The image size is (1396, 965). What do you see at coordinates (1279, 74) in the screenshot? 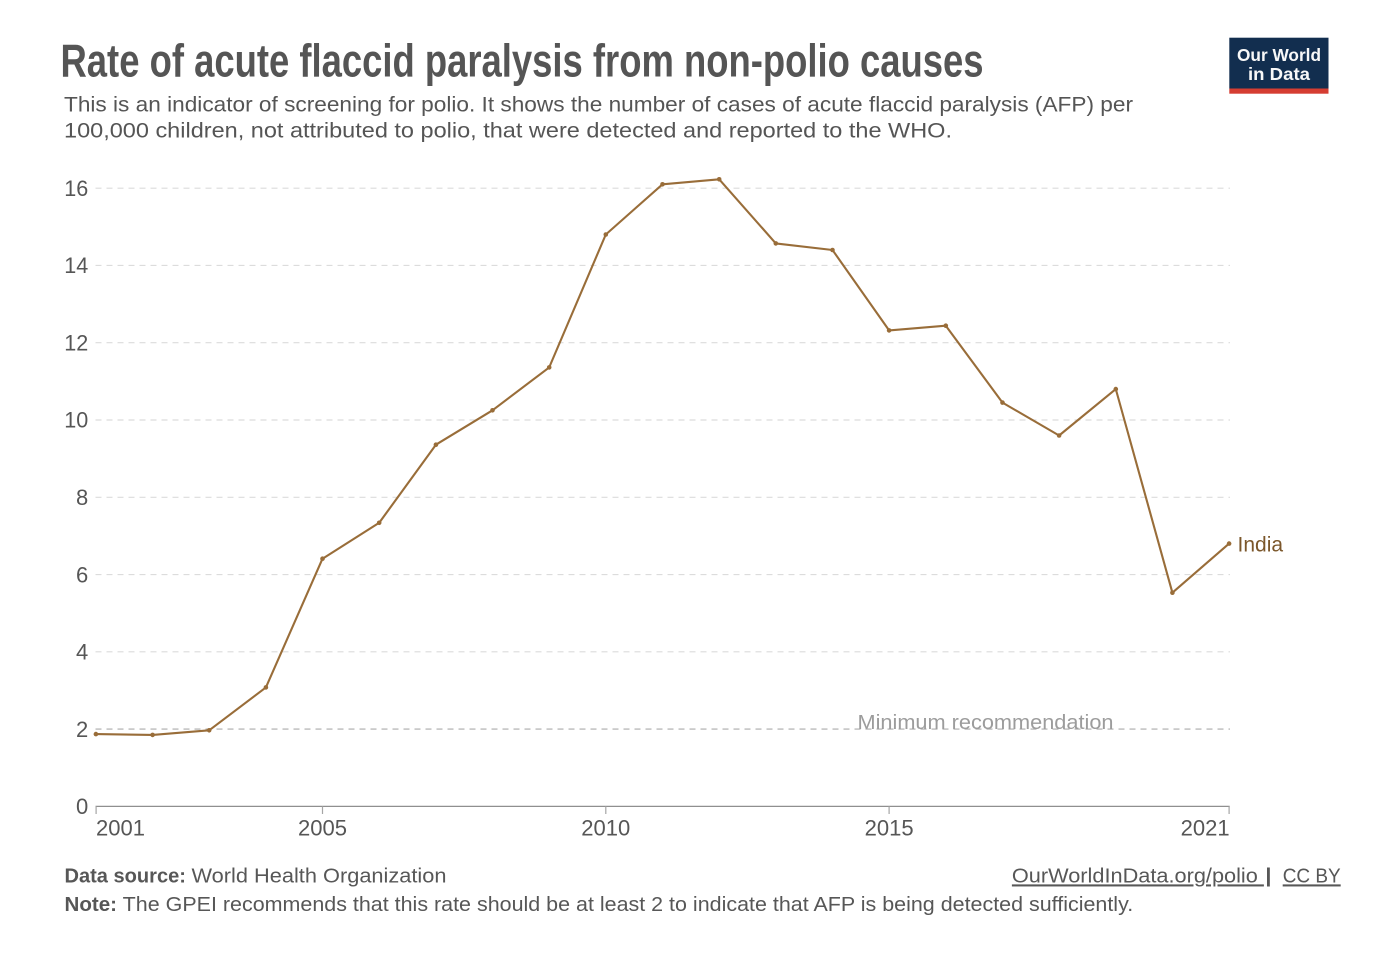
I see `svg-text: in Data` at bounding box center [1279, 74].